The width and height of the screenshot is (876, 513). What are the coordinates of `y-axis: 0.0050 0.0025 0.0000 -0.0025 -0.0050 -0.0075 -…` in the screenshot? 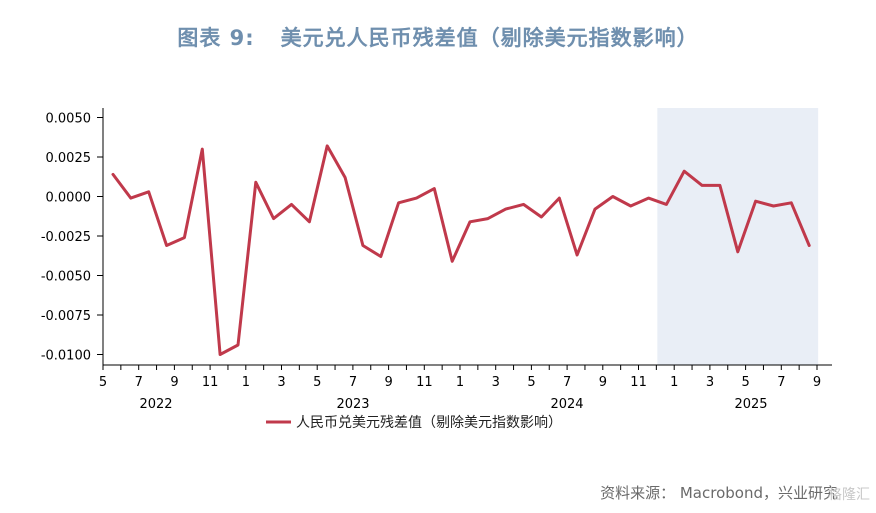 It's located at (72, 236).